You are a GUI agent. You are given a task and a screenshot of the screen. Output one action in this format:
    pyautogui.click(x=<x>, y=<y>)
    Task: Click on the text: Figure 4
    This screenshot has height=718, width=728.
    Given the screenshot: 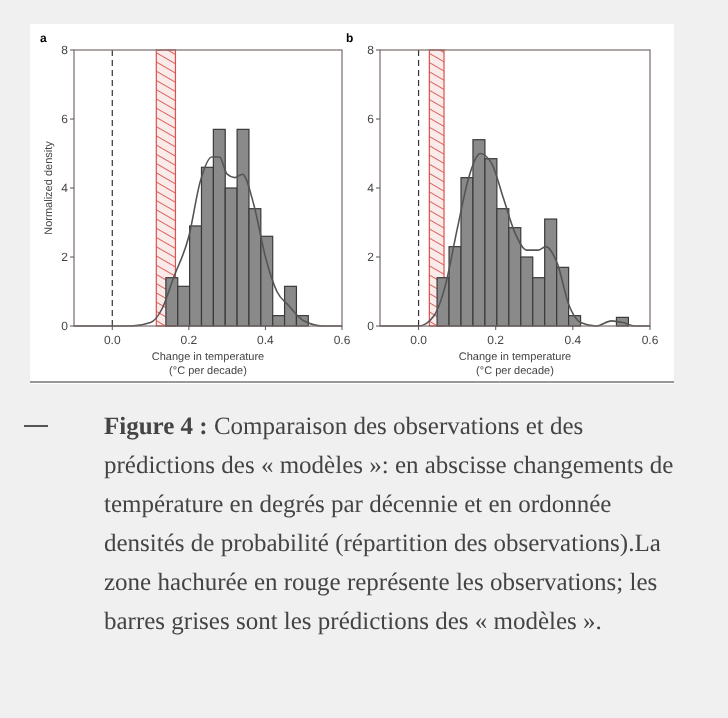 What is the action you would take?
    pyautogui.click(x=159, y=426)
    